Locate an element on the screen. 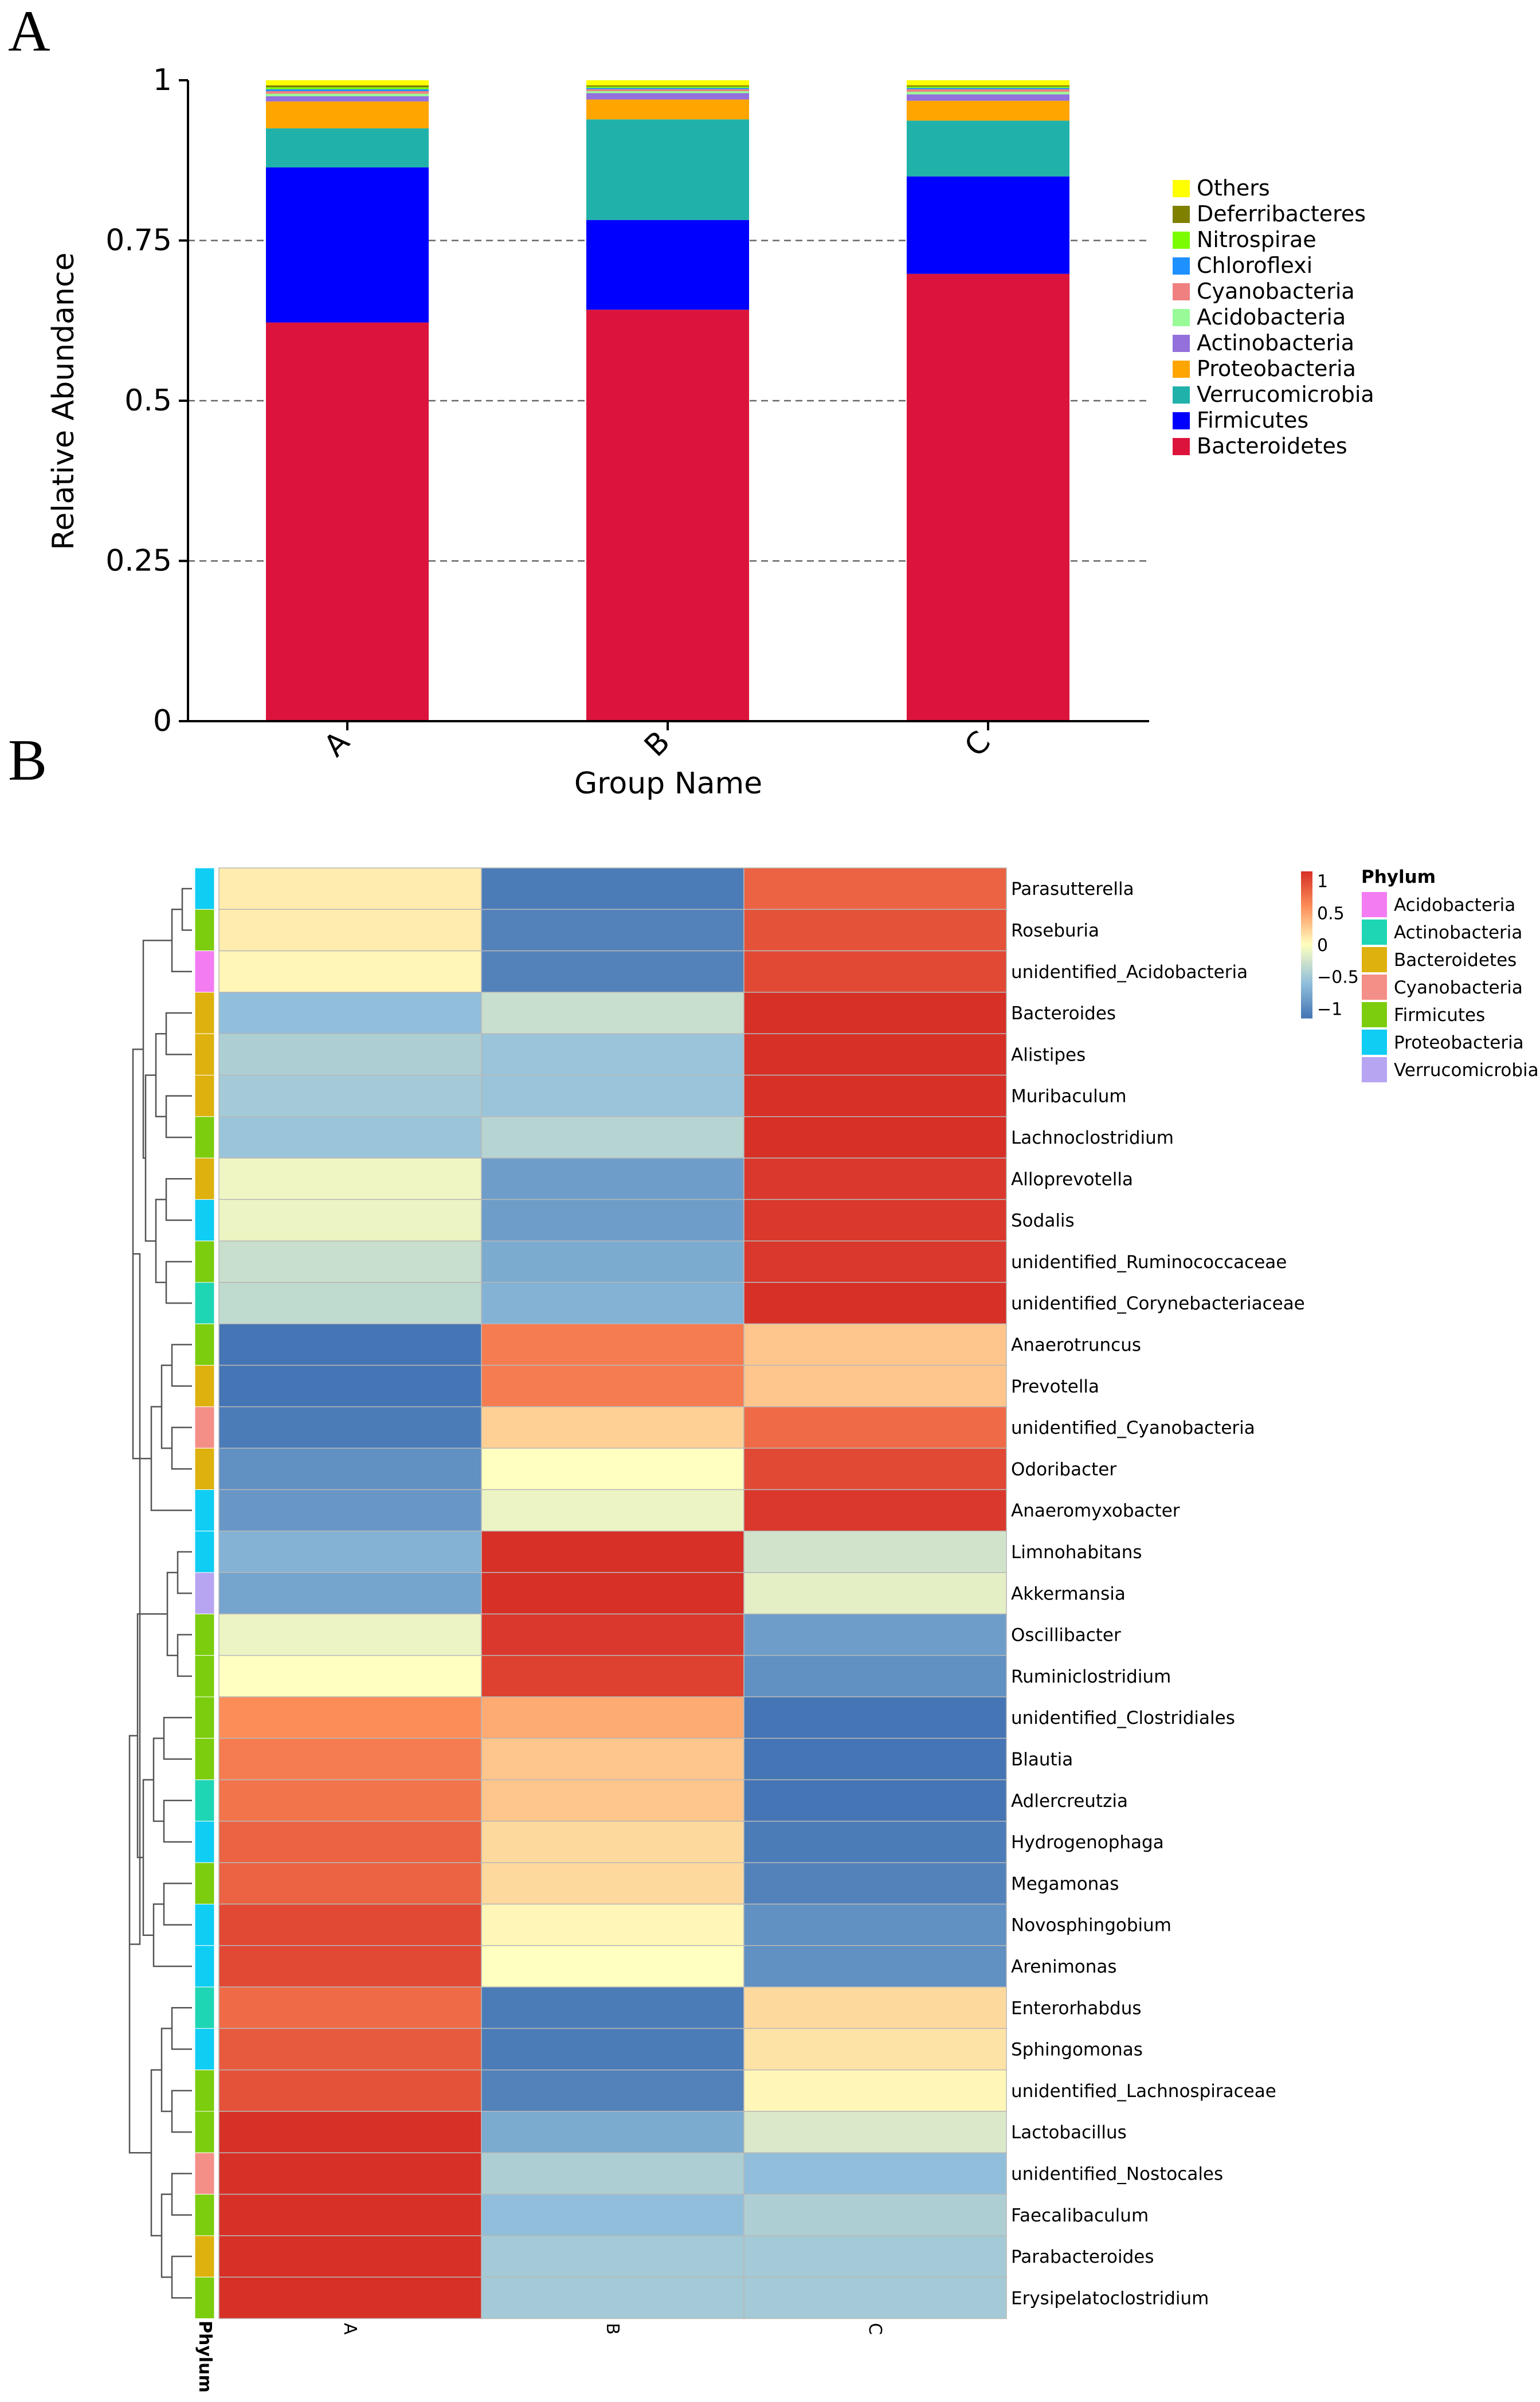 Image resolution: width=1540 pixels, height=2402 pixels. panel-label-b: B is located at coordinates (27, 760).